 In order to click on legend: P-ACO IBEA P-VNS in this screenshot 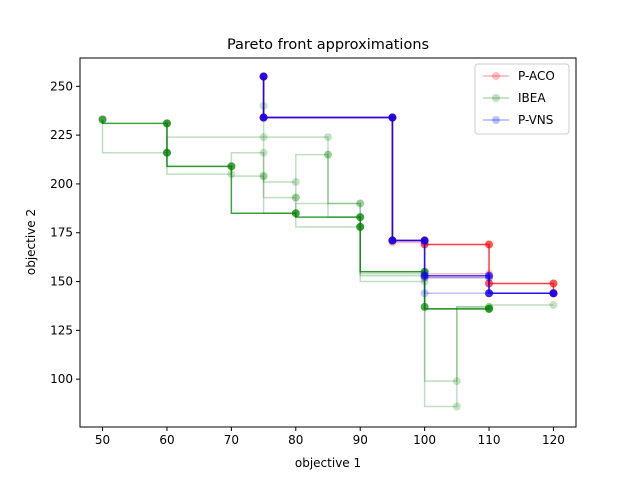, I will do `click(522, 99)`.